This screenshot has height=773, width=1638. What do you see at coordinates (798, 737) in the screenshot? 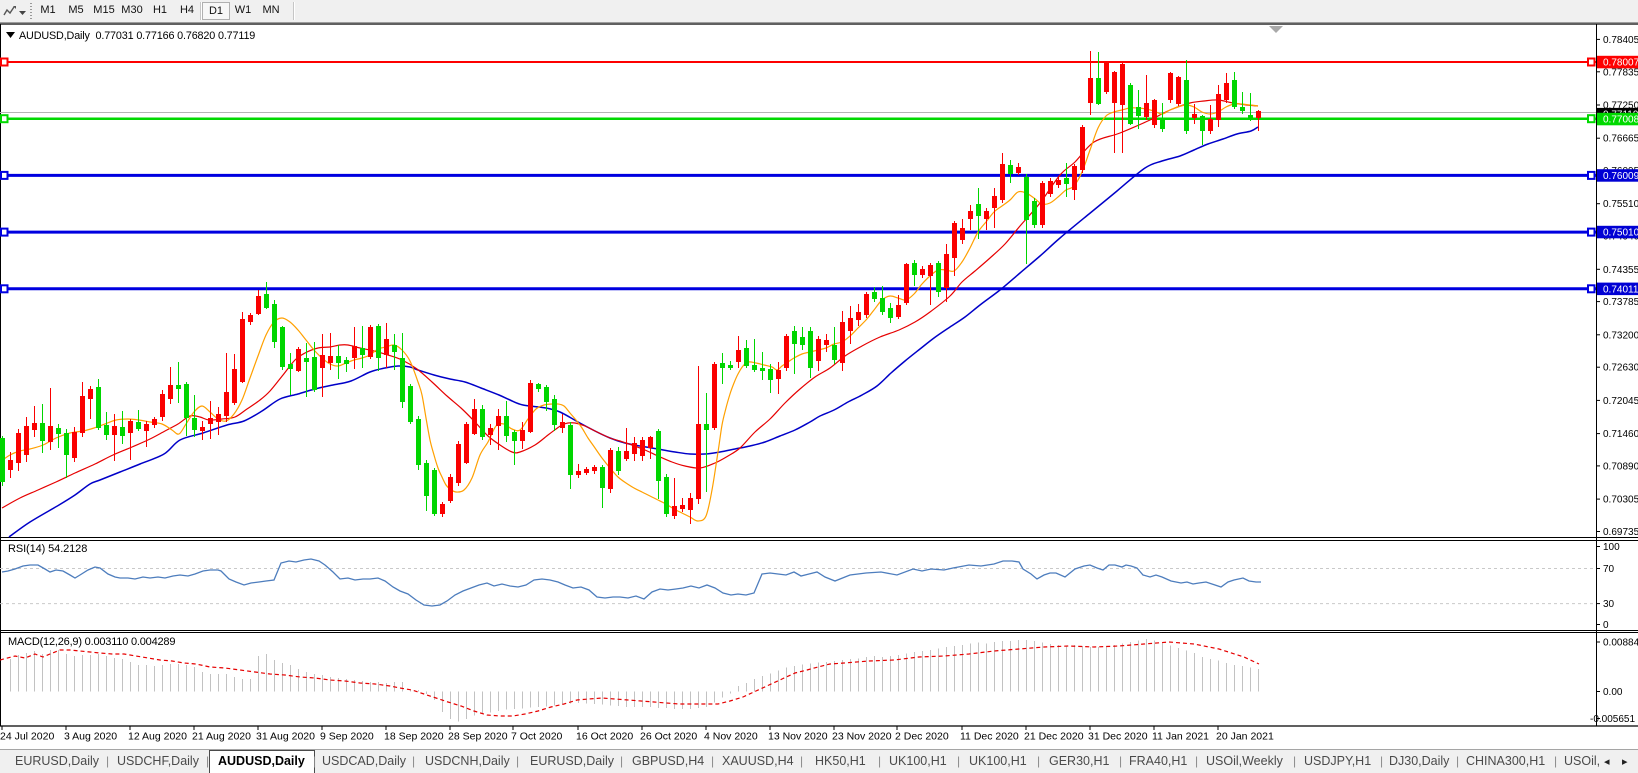
I see `svg-text: 13 Nov 2020` at bounding box center [798, 737].